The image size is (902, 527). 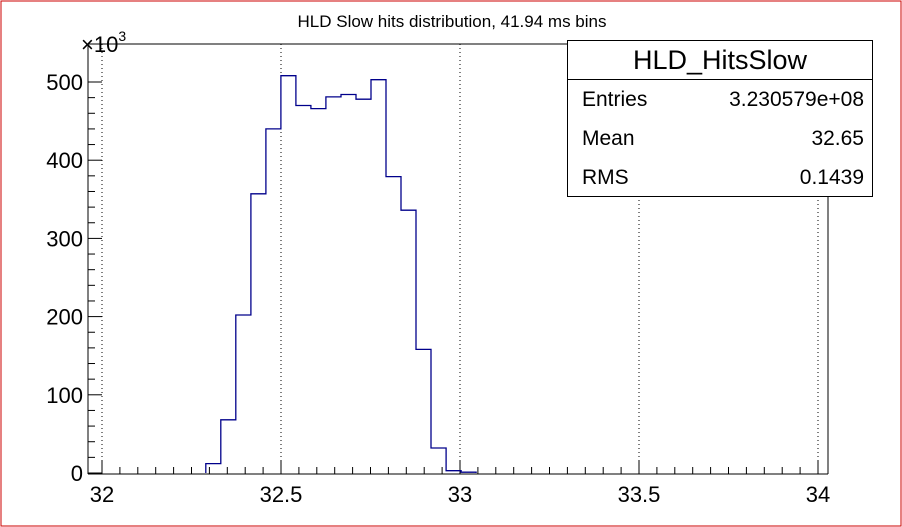 I want to click on stats-label-mean: Mean, so click(x=608, y=138).